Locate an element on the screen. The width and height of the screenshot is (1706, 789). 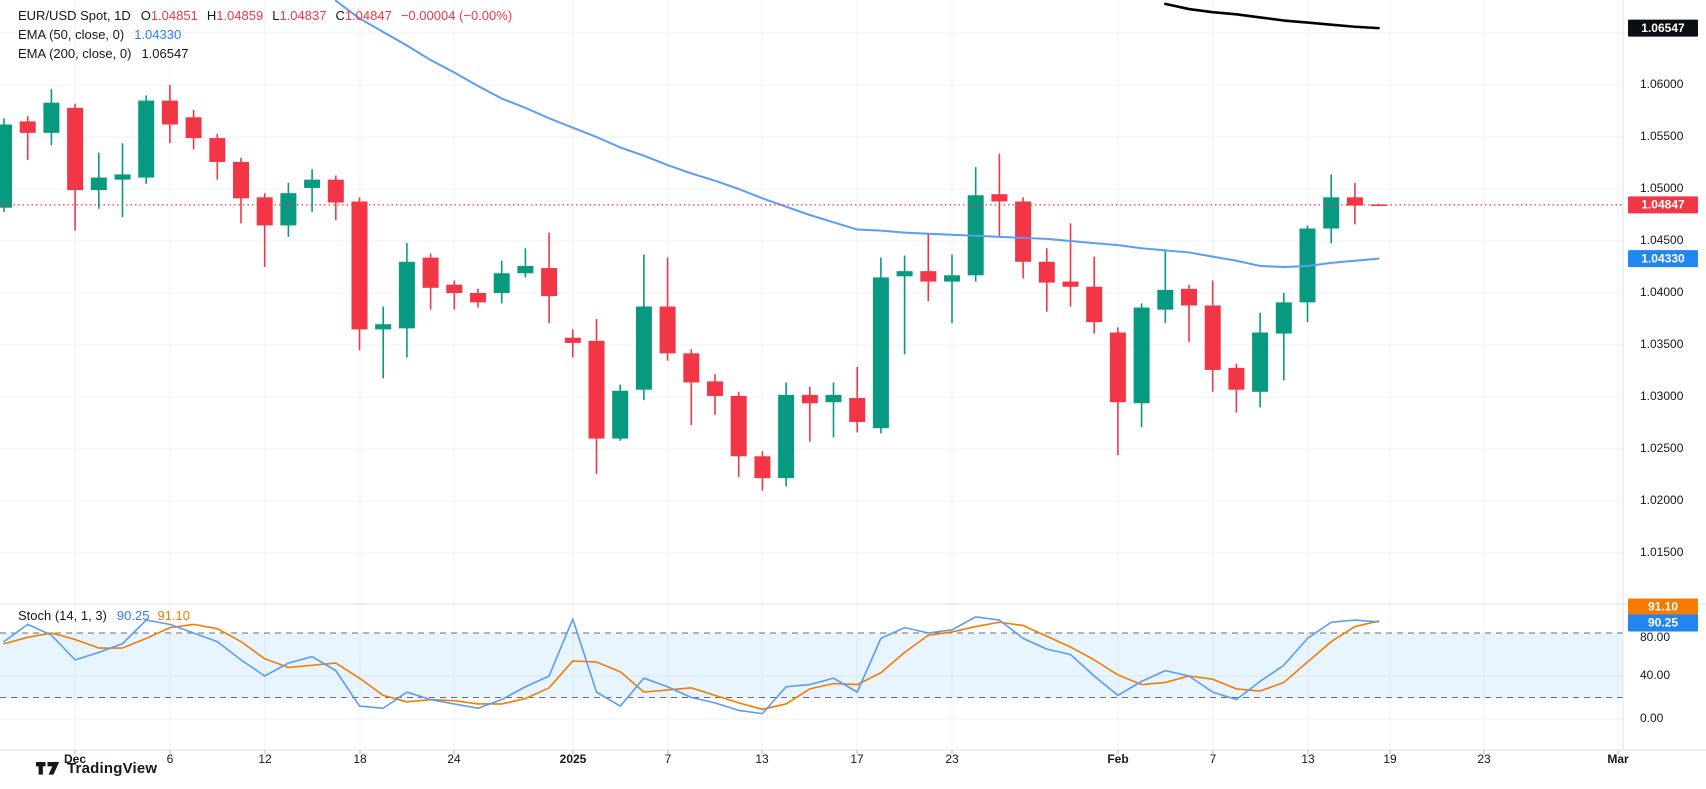
time-axis-label: 6 is located at coordinates (170, 759).